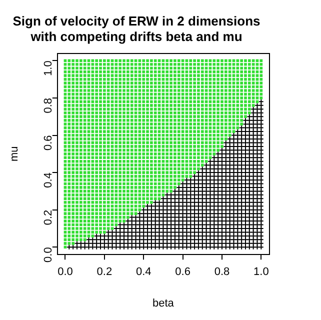  What do you see at coordinates (48, 143) in the screenshot?
I see `y-tick-label: 0.6` at bounding box center [48, 143].